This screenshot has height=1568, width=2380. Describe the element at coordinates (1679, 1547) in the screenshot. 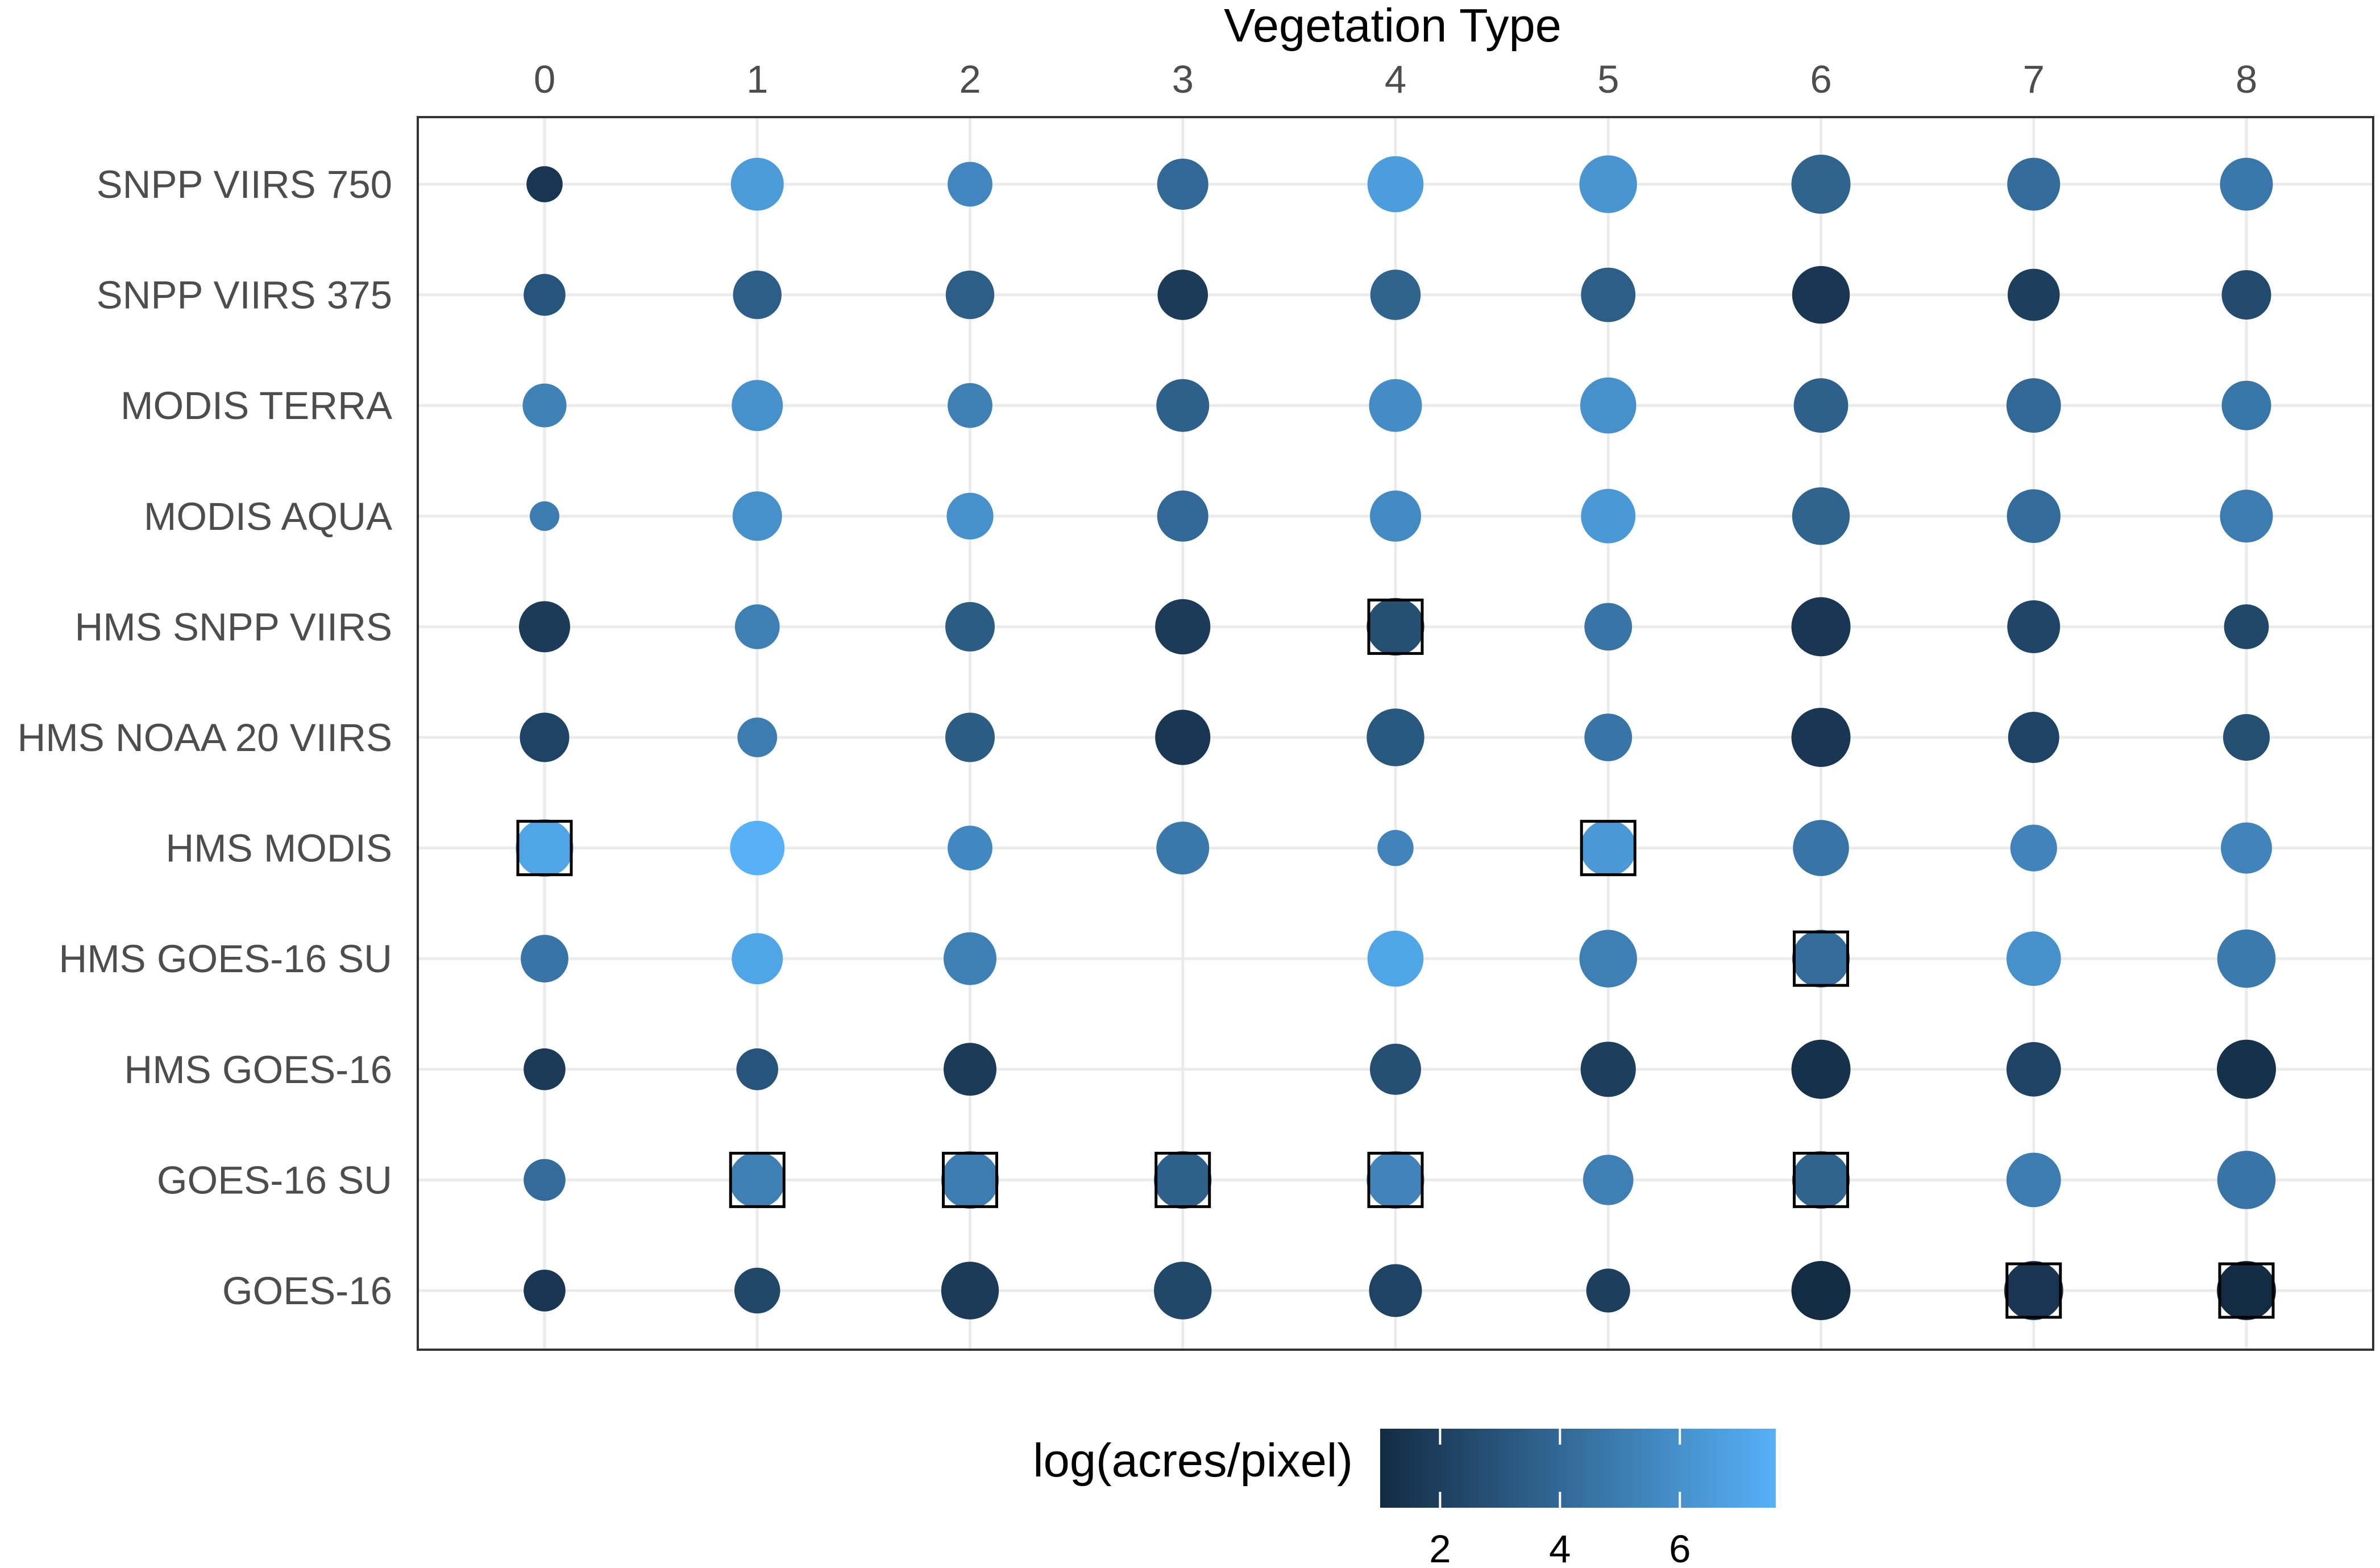

I see `legend-tick-label-6: 6` at that location.